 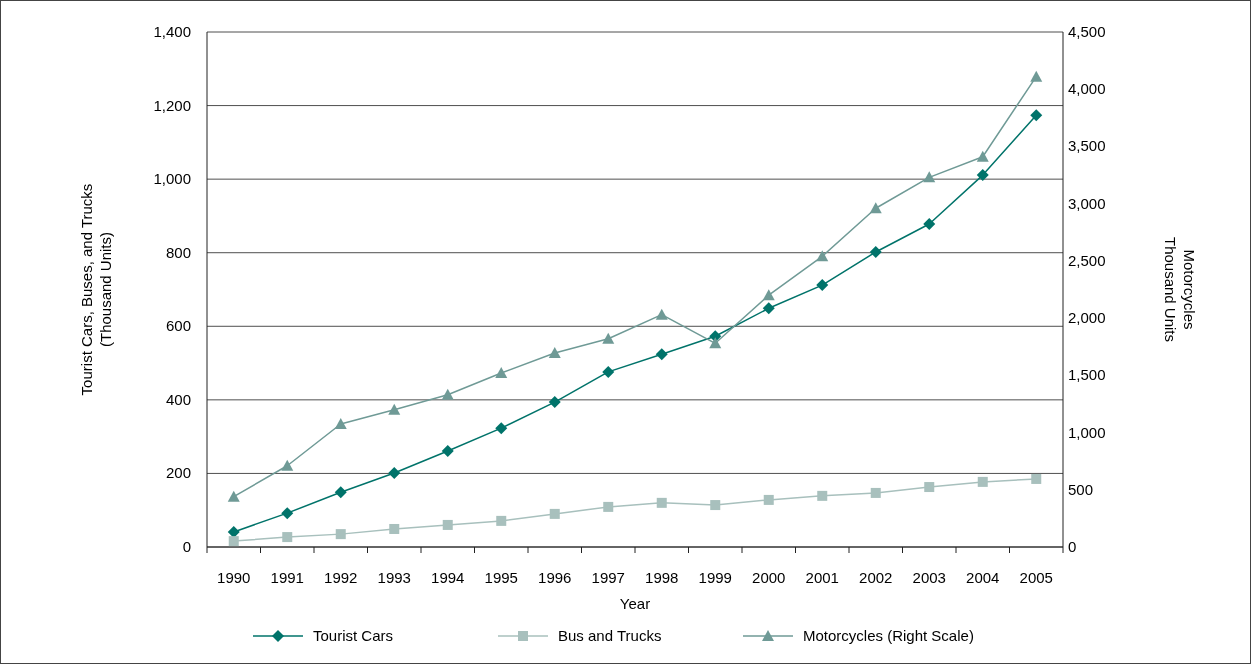 I want to click on y-tick-label: 200, so click(x=178, y=473).